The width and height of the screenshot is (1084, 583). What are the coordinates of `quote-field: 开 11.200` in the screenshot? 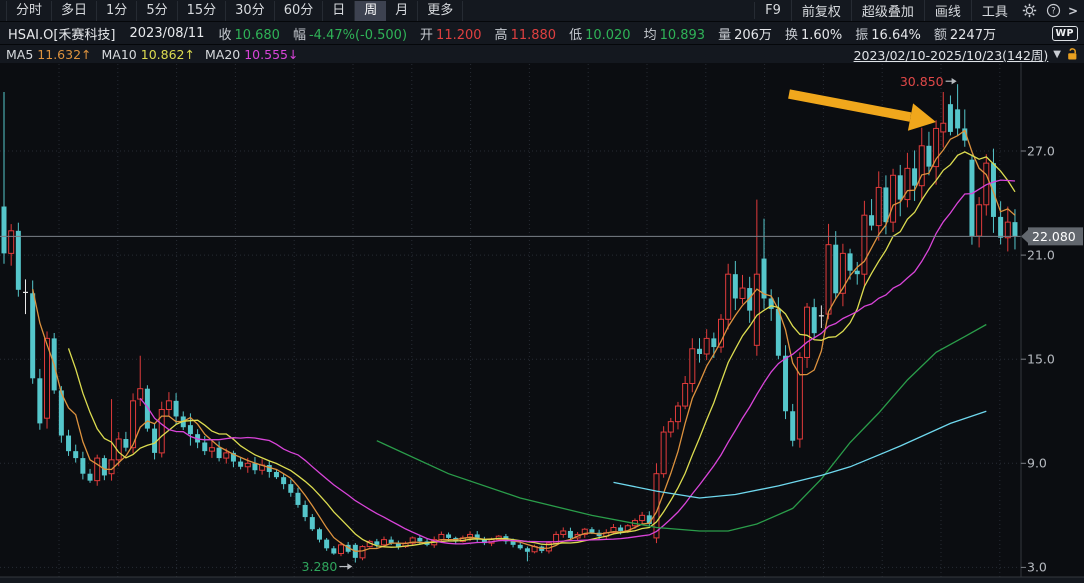 It's located at (451, 35).